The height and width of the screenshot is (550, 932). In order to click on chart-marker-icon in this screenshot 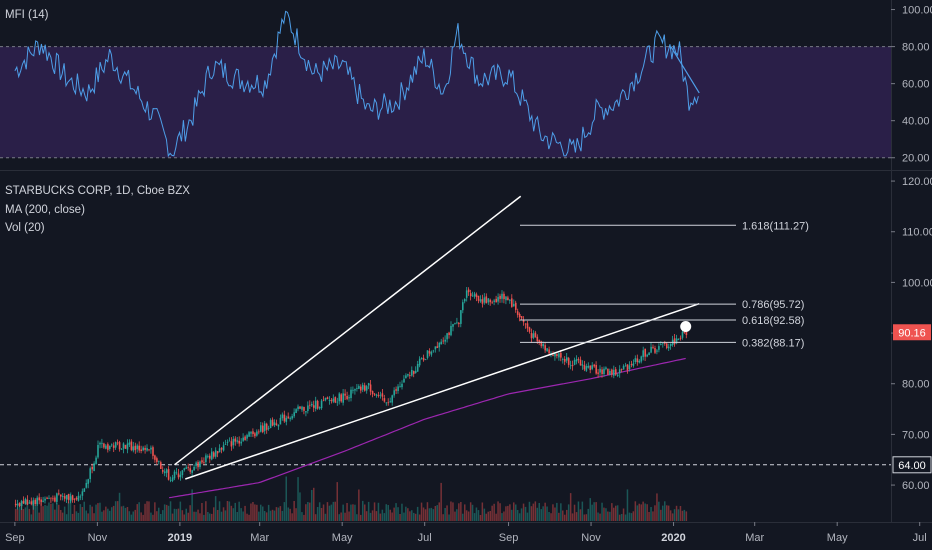, I will do `click(686, 326)`.